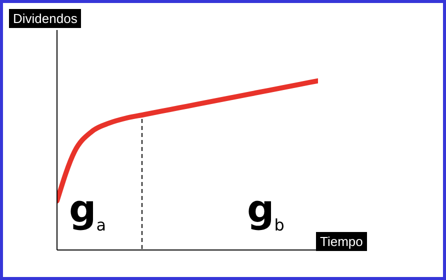  Describe the element at coordinates (265, 211) in the screenshot. I see `annotation: g$_{b}$` at that location.